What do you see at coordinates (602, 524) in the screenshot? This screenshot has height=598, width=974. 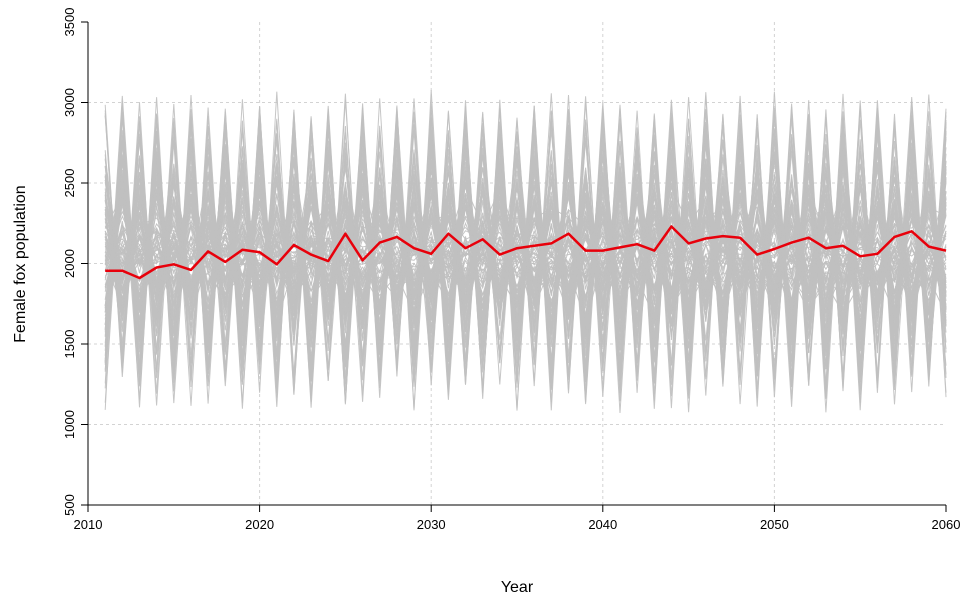 I see `x-tick-label: 2040` at bounding box center [602, 524].